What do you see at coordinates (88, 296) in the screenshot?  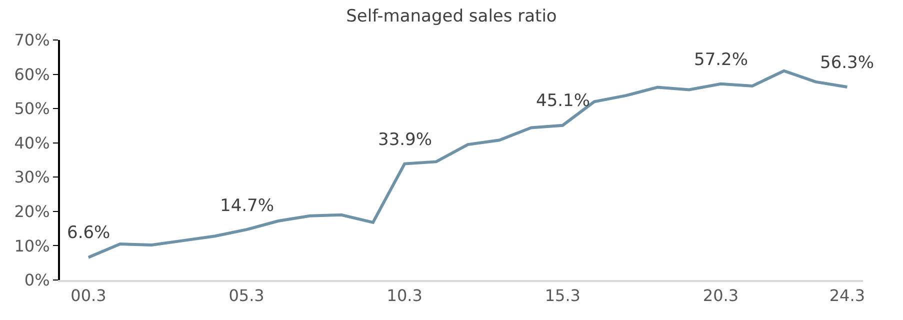 I see `x-tick-label: 00.3` at bounding box center [88, 296].